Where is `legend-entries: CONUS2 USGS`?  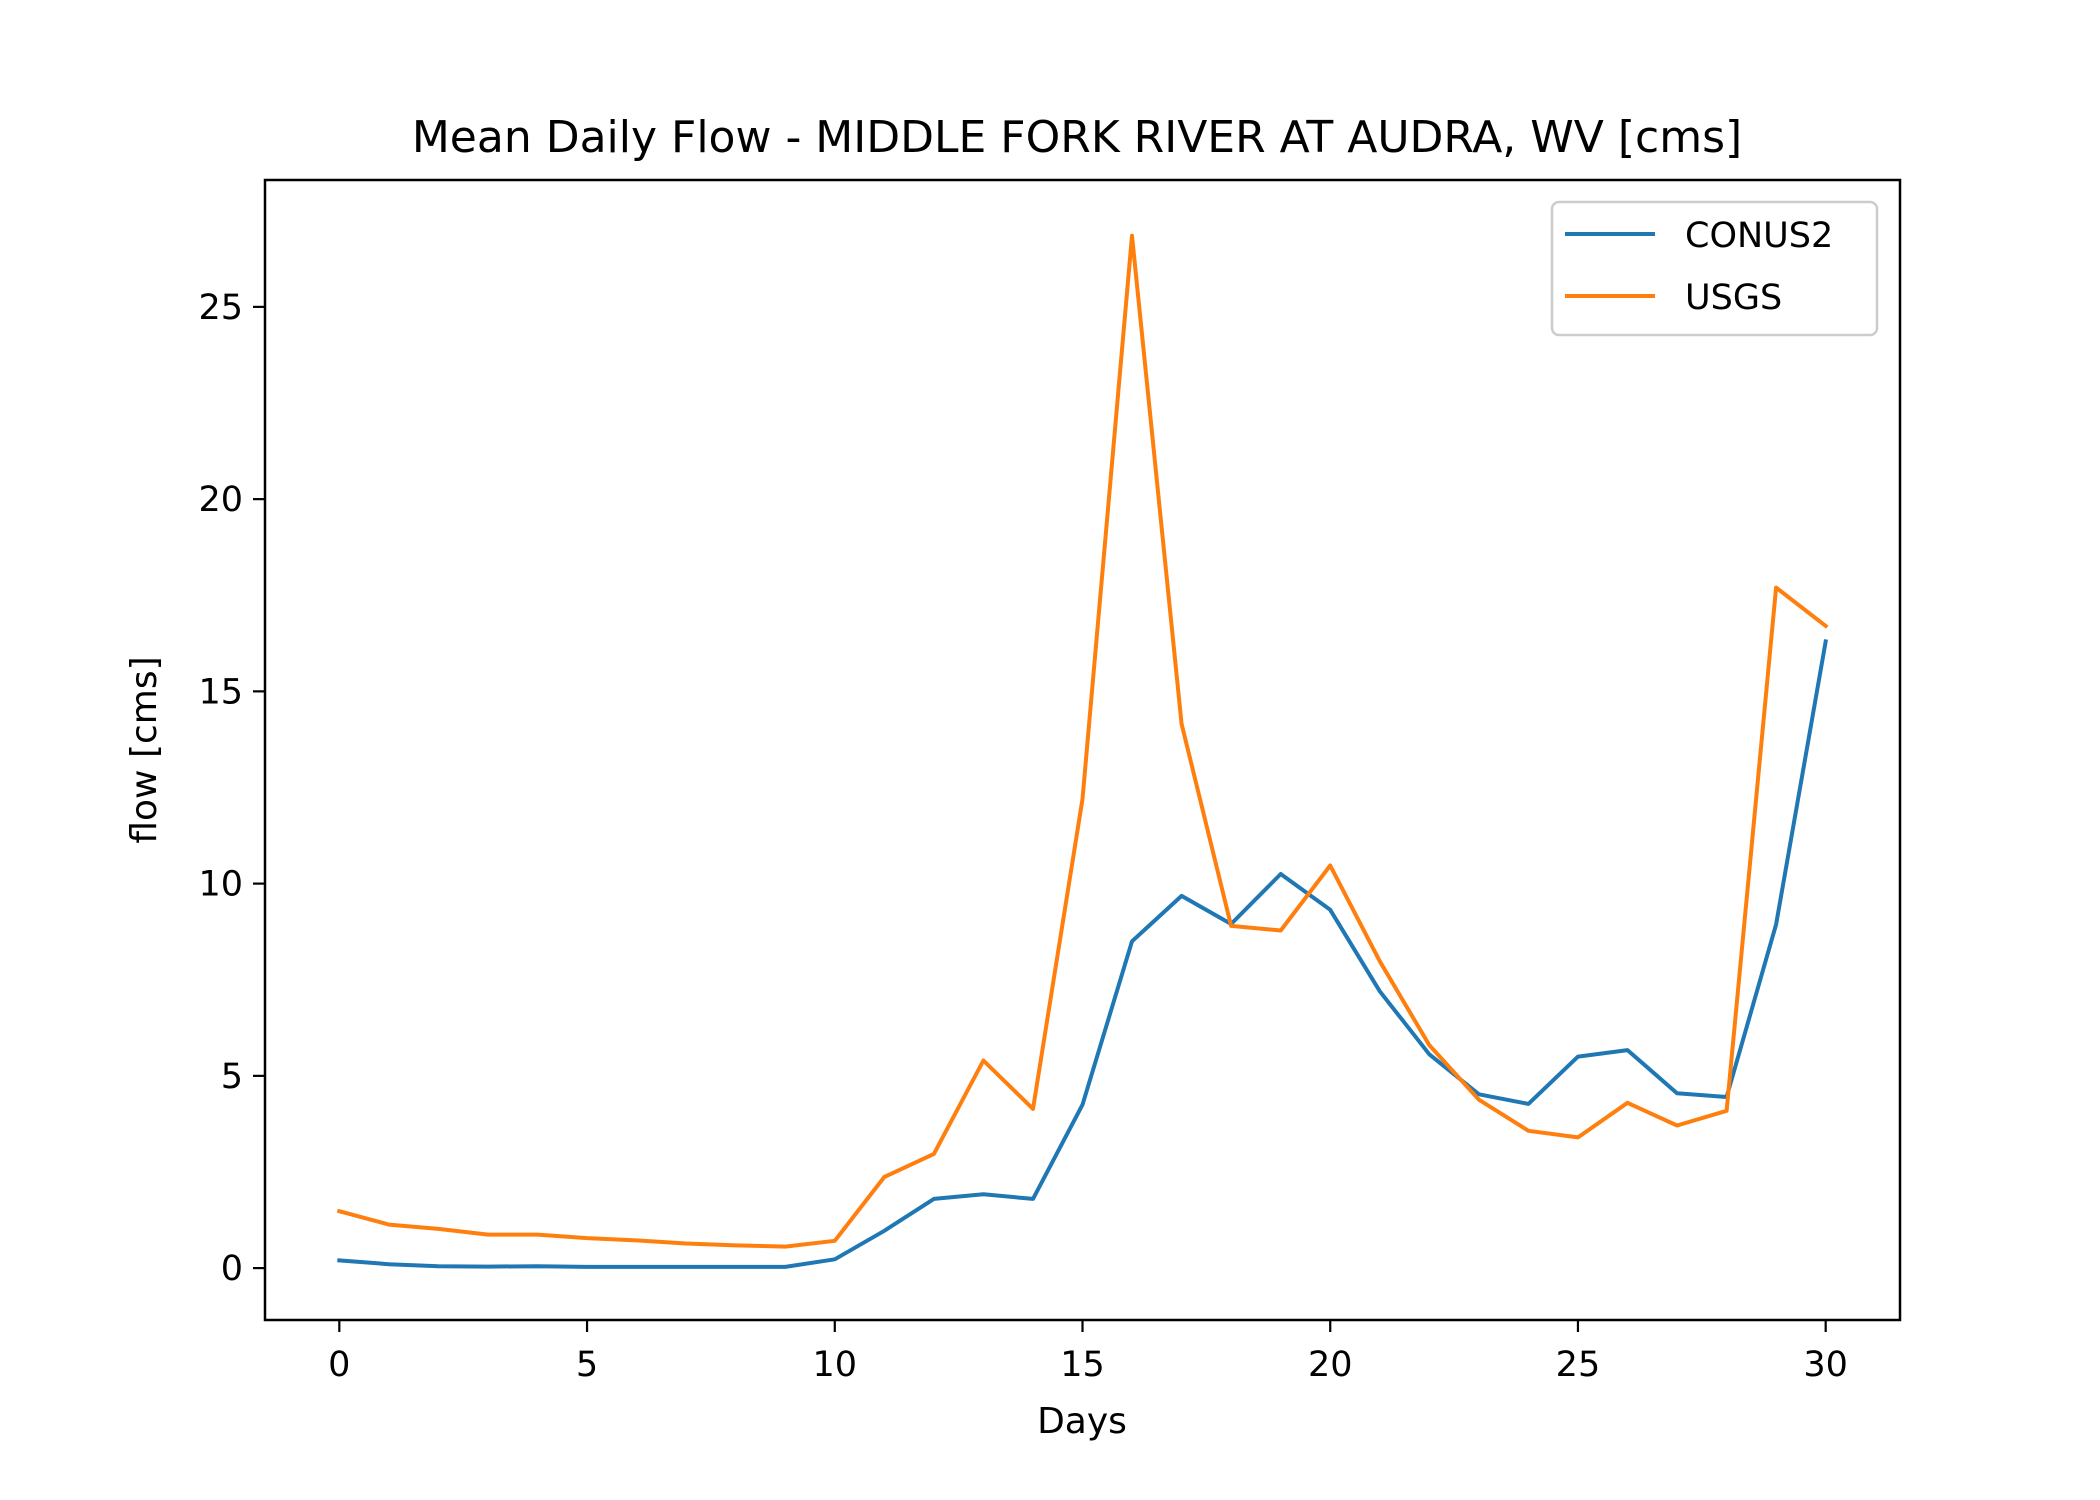 legend-entries: CONUS2 USGS is located at coordinates (1699, 267).